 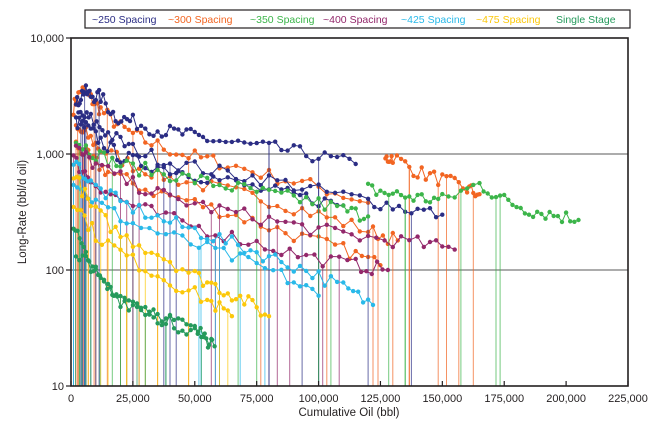 I want to click on legend-box, so click(x=357, y=19).